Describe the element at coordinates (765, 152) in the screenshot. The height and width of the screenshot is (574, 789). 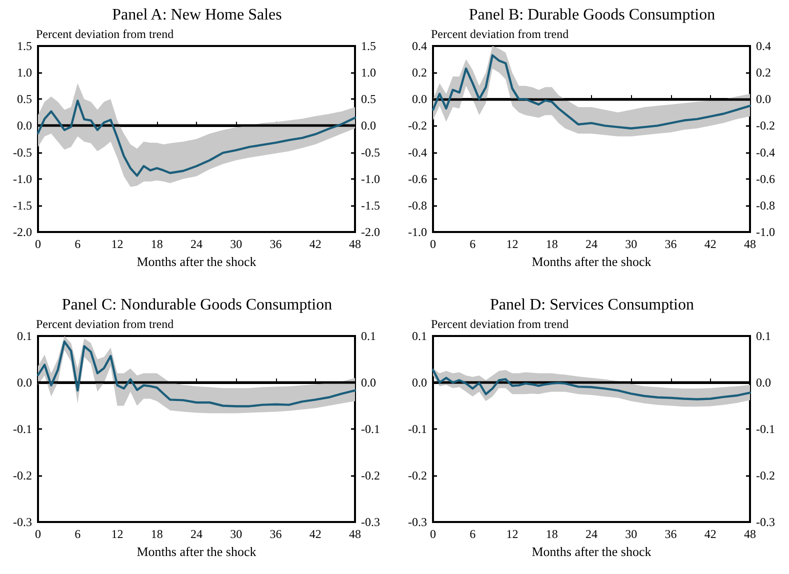
I see `y2-tick-label: -0.4` at that location.